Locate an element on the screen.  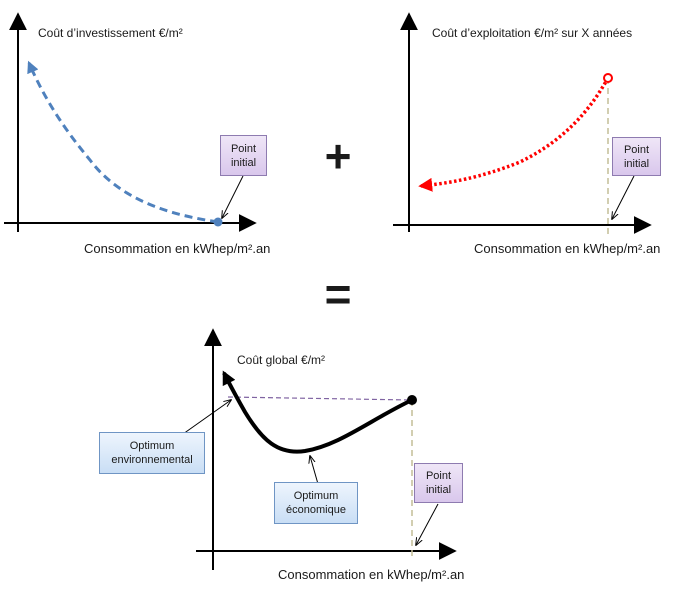
callout-line-2: environnemental is located at coordinates (152, 460).